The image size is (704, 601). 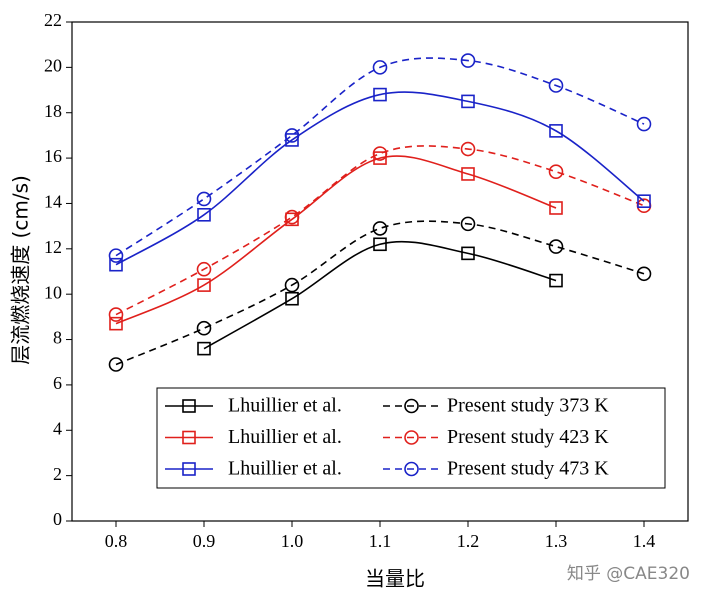 I want to click on y-tick-label: 16, so click(x=53, y=156).